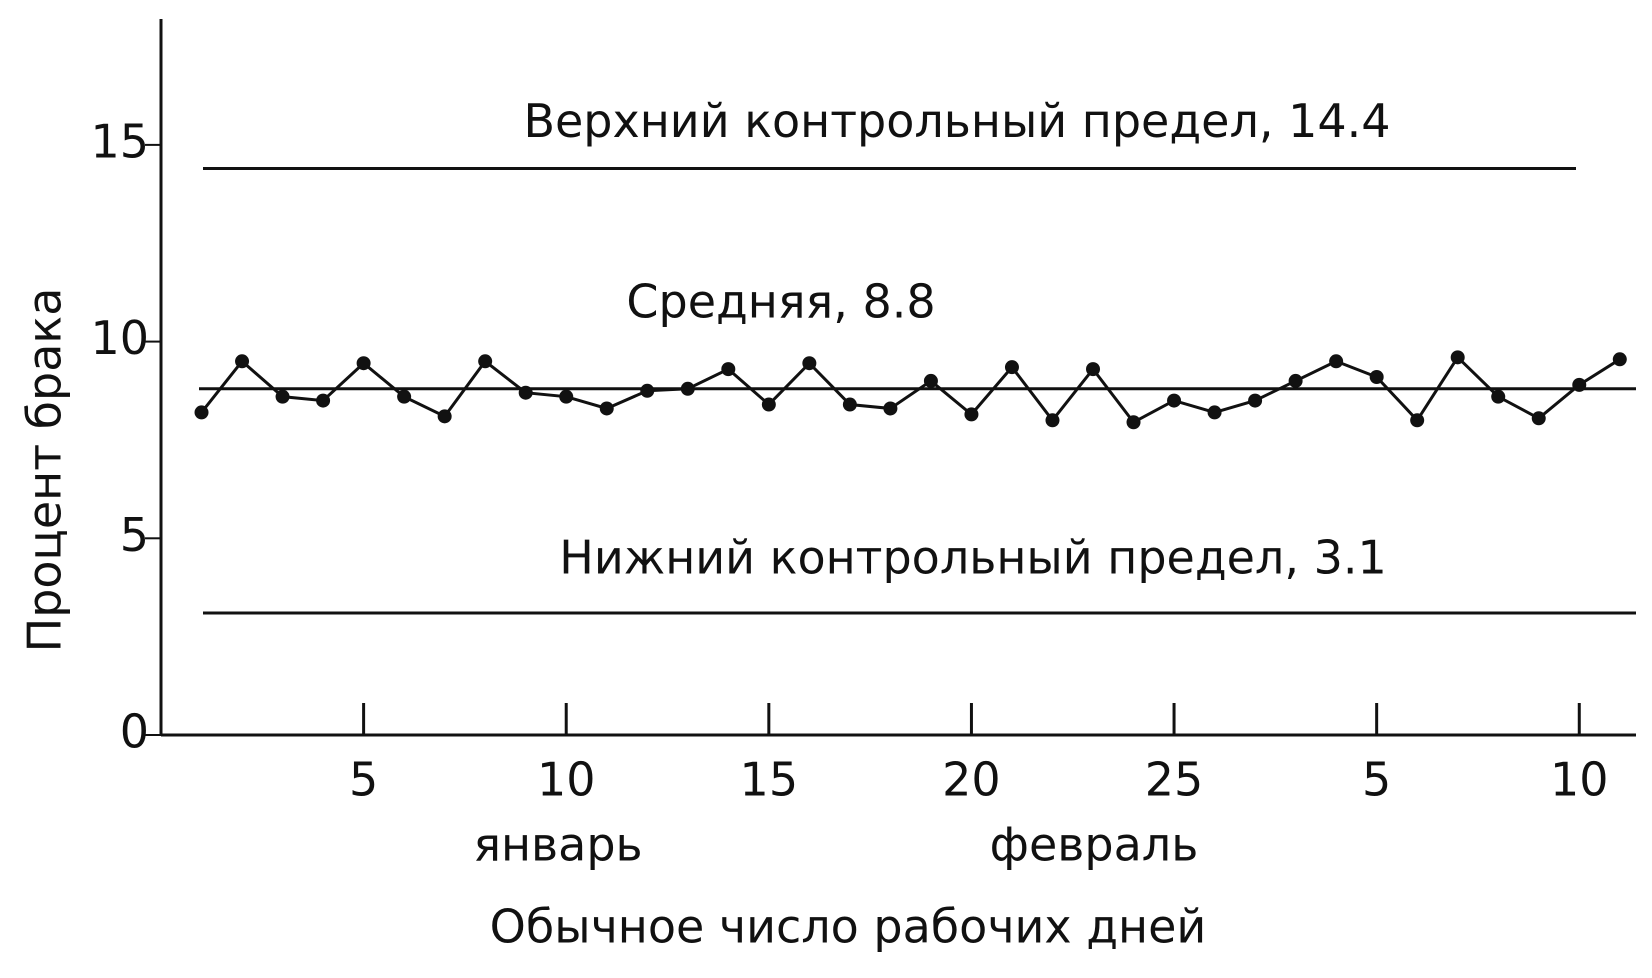 Image resolution: width=1652 pixels, height=978 pixels. I want to click on x-tick-label: 25, so click(1174, 780).